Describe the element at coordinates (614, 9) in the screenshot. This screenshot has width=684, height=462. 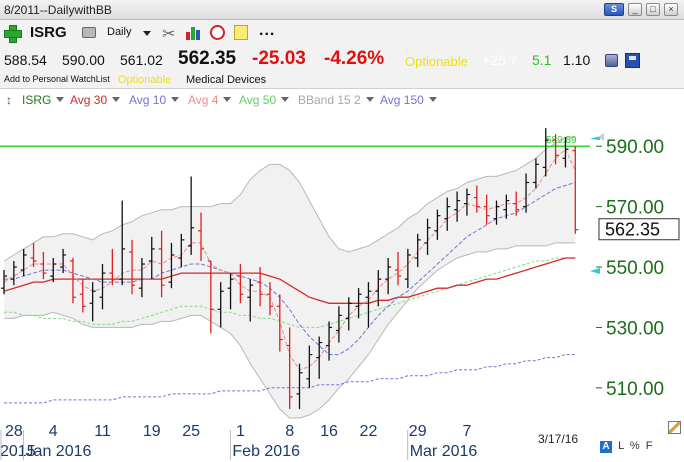
I see `s-button: S` at that location.